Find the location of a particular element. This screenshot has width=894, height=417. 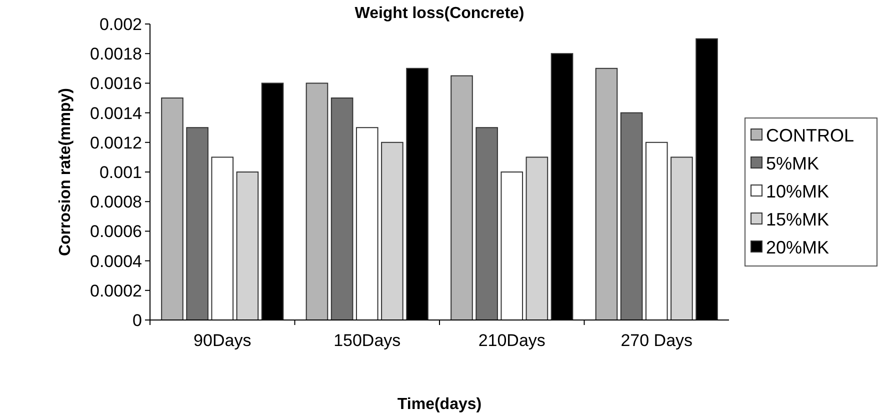

x-tick-label: 90Days is located at coordinates (223, 340).